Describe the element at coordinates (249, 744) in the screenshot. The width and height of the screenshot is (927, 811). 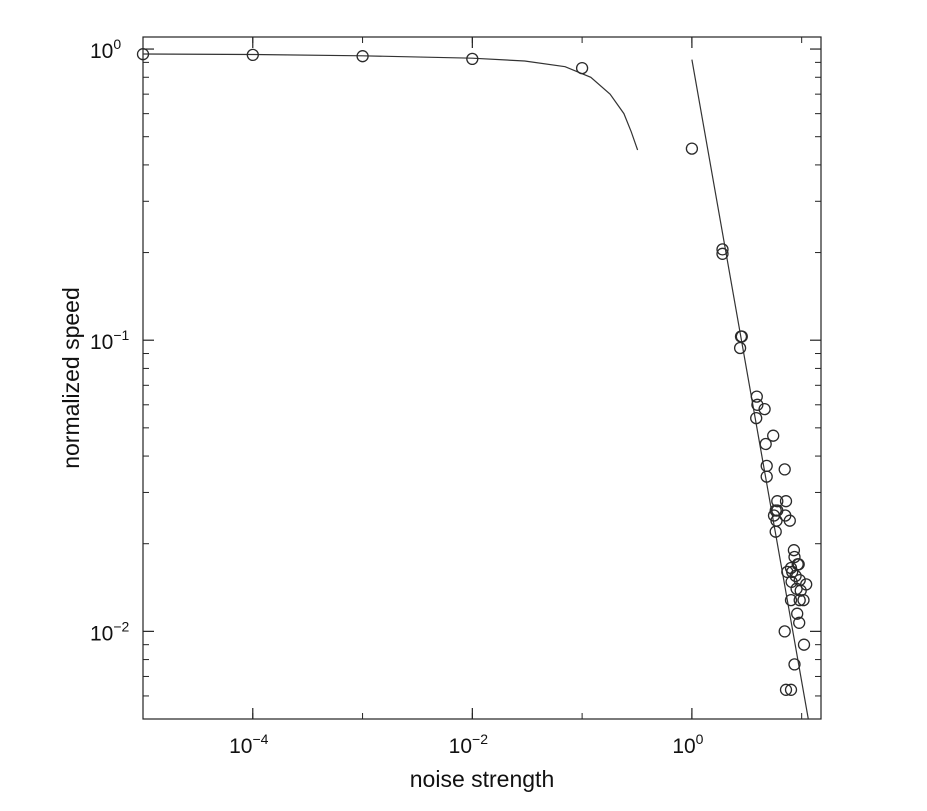
I see `x-tick-label: 10⁻⁴` at that location.